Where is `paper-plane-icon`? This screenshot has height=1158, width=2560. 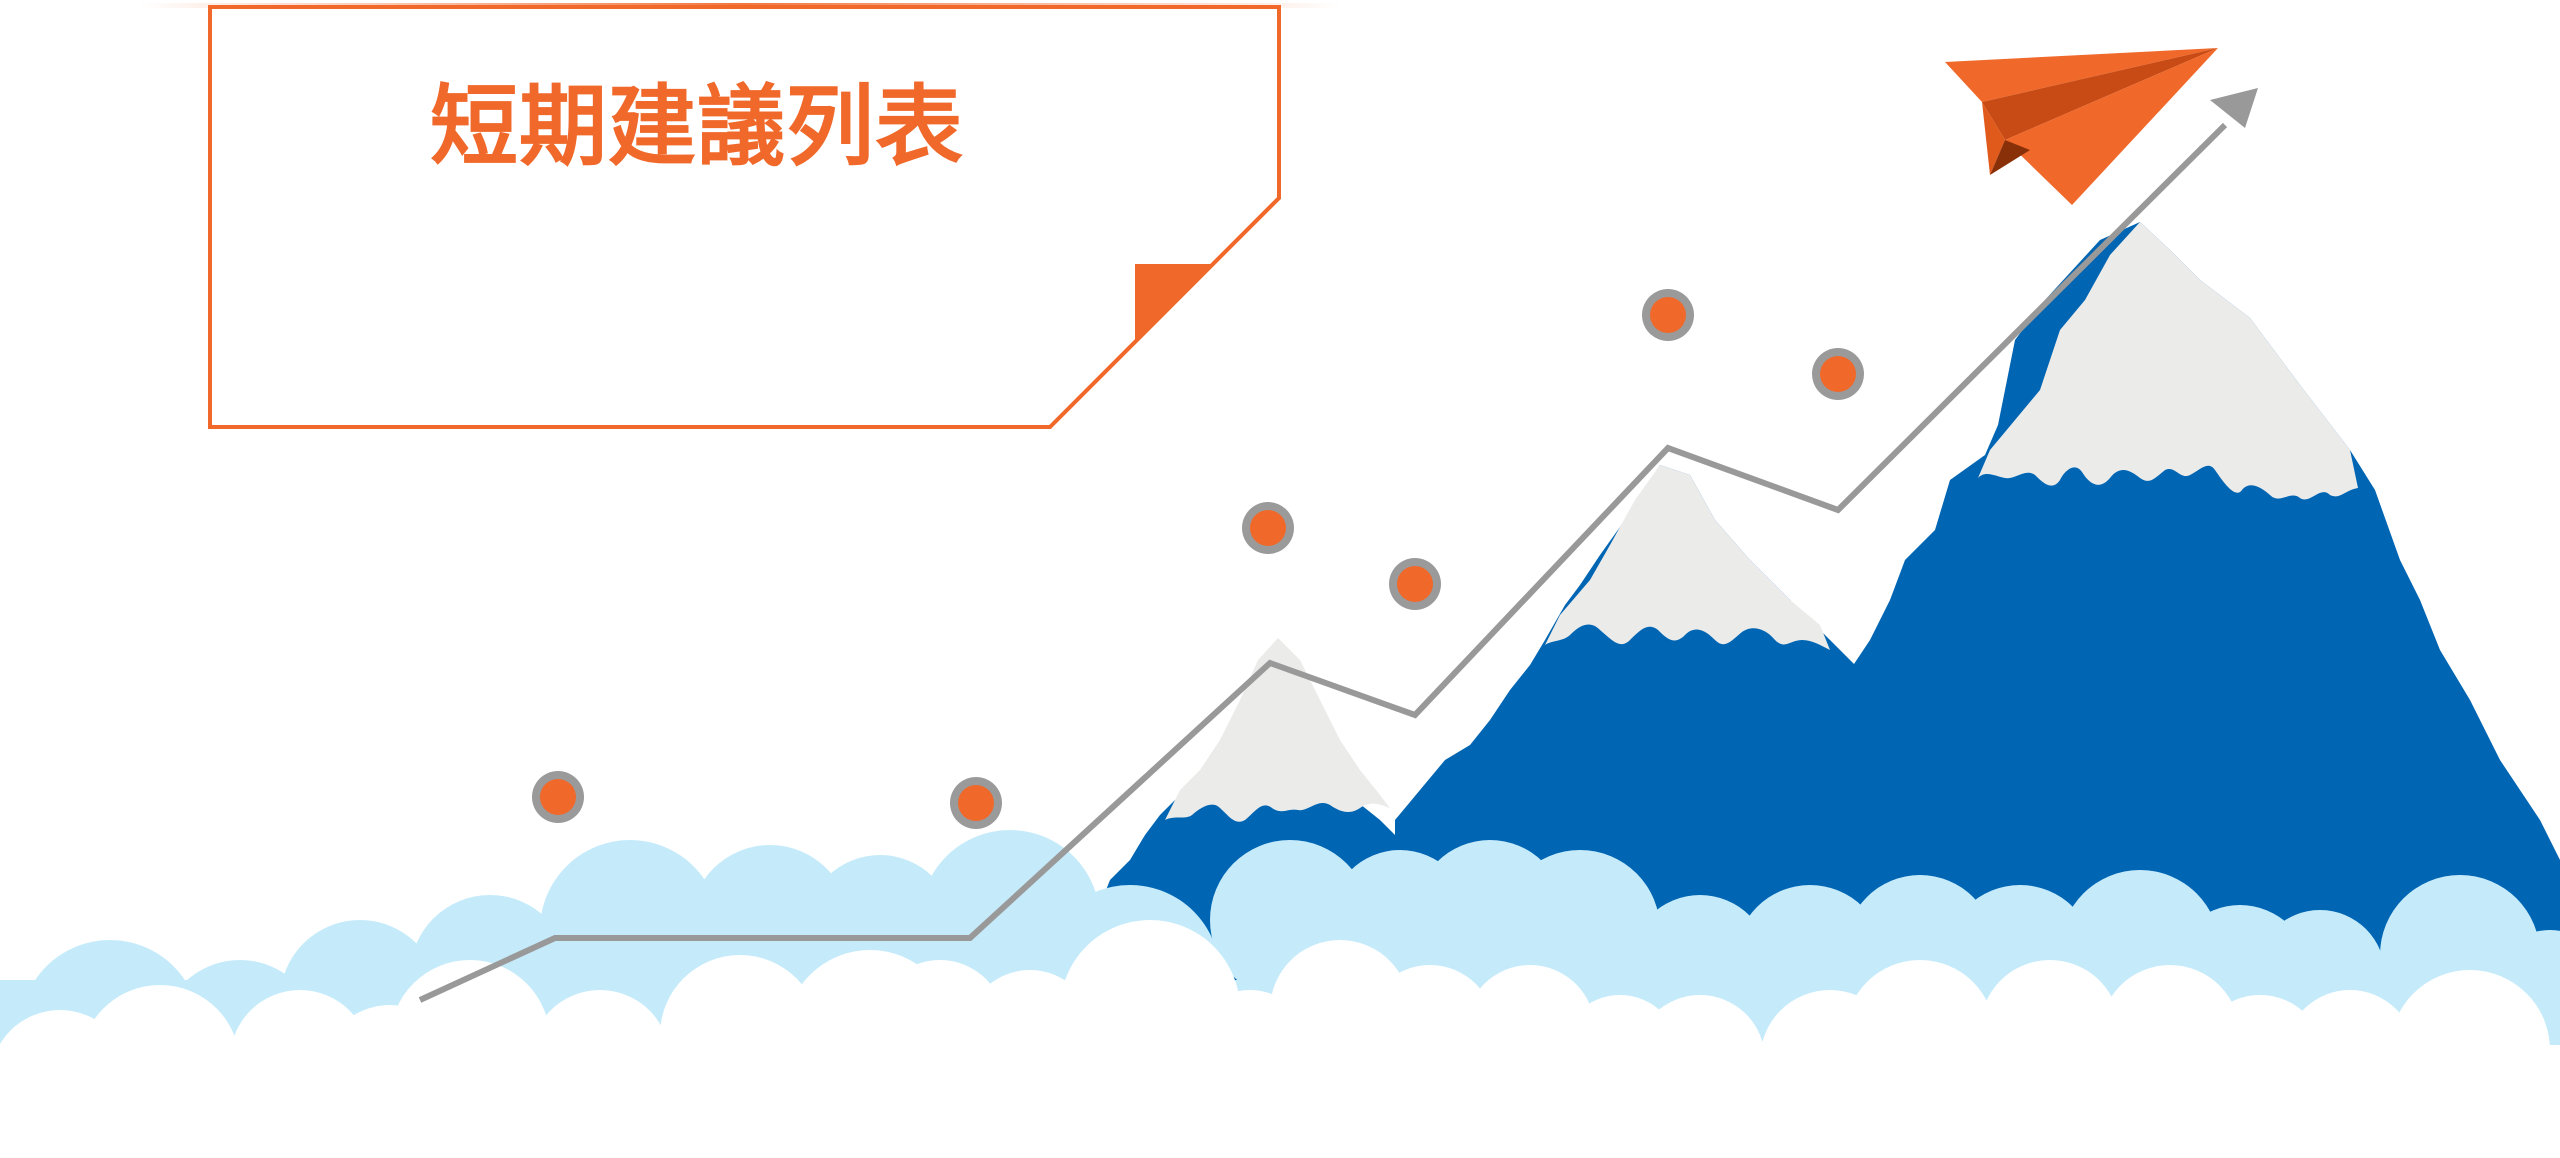
paper-plane-icon is located at coordinates (2081, 126).